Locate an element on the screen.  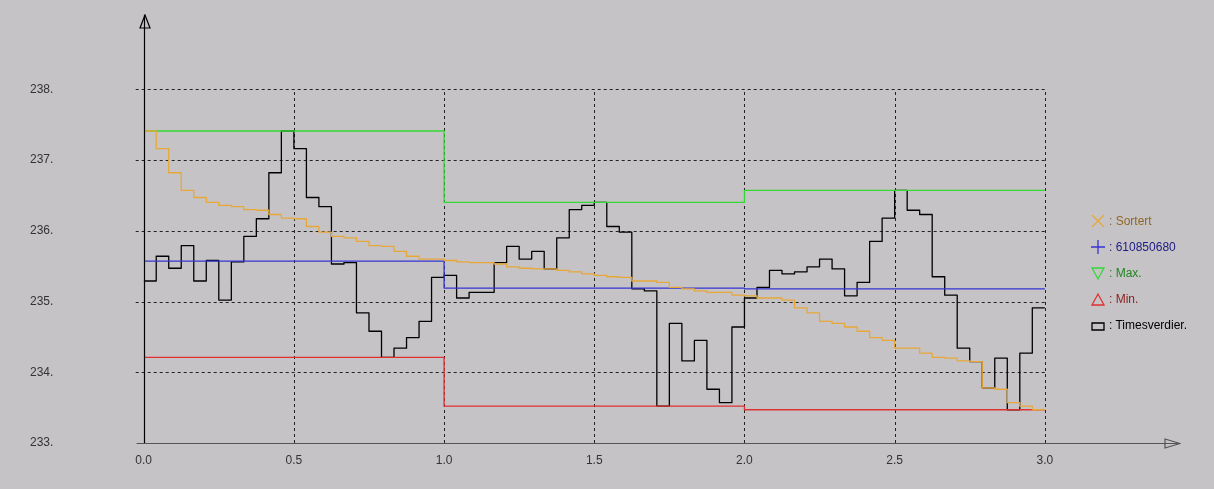
x-tick-label: 0.0 is located at coordinates (144, 459).